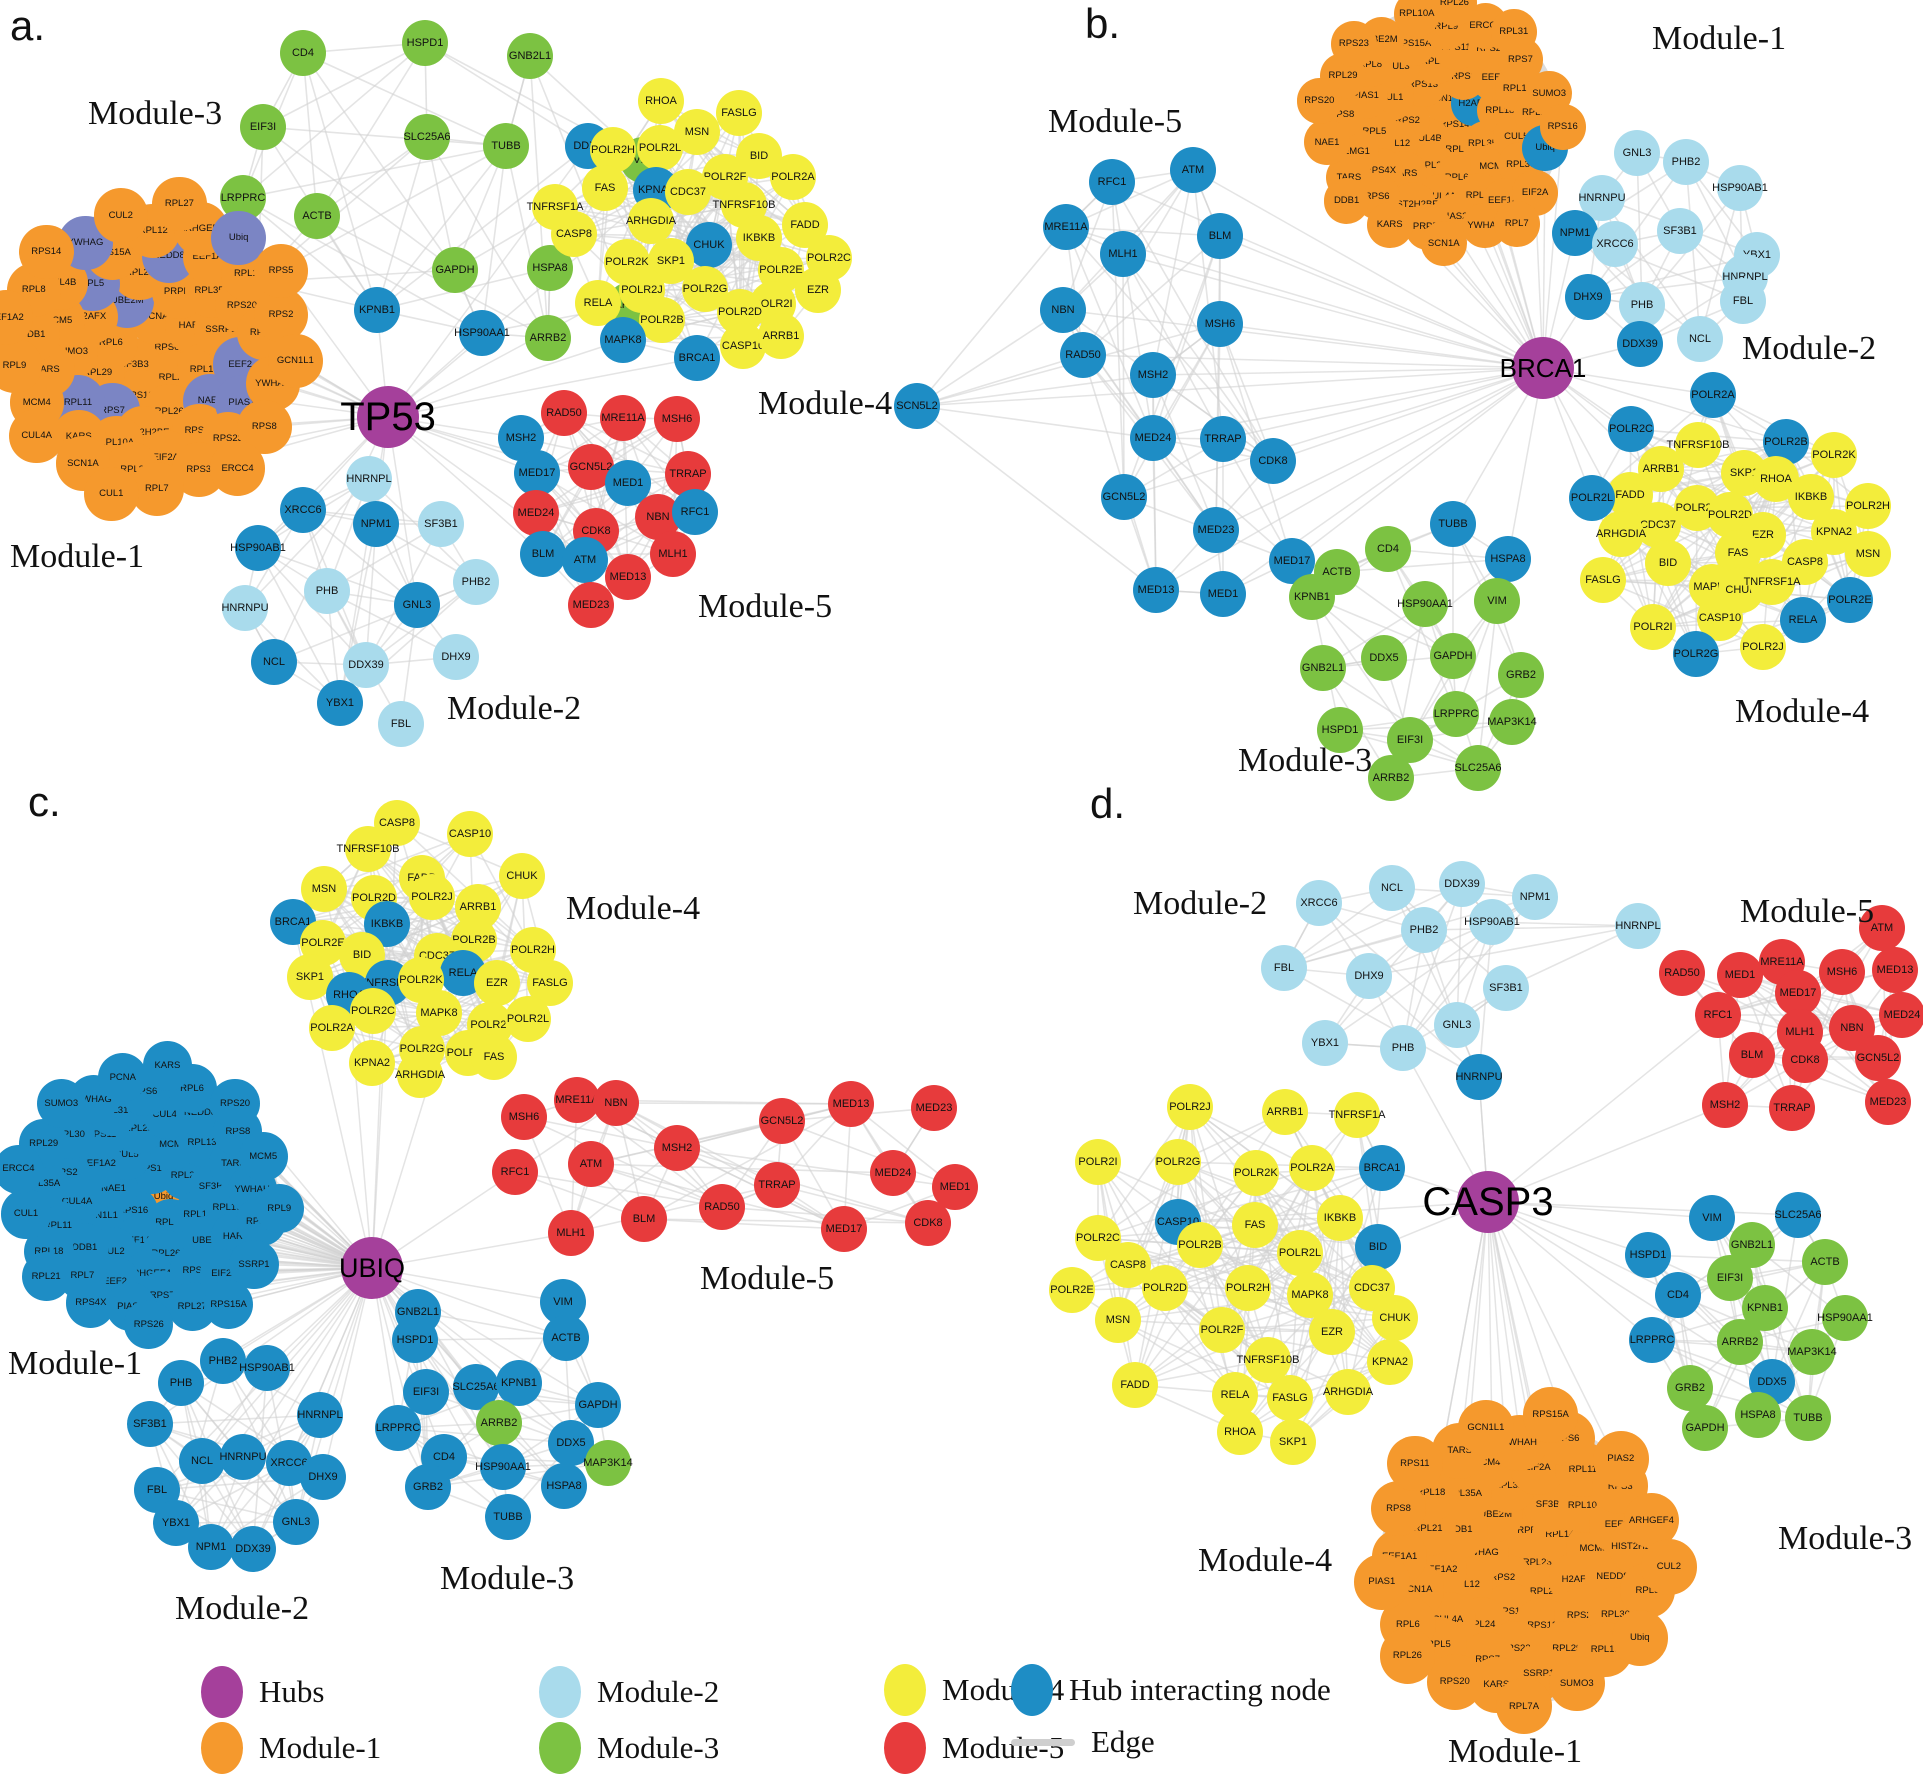  I want to click on node-med13: MED13, so click(1895, 970).